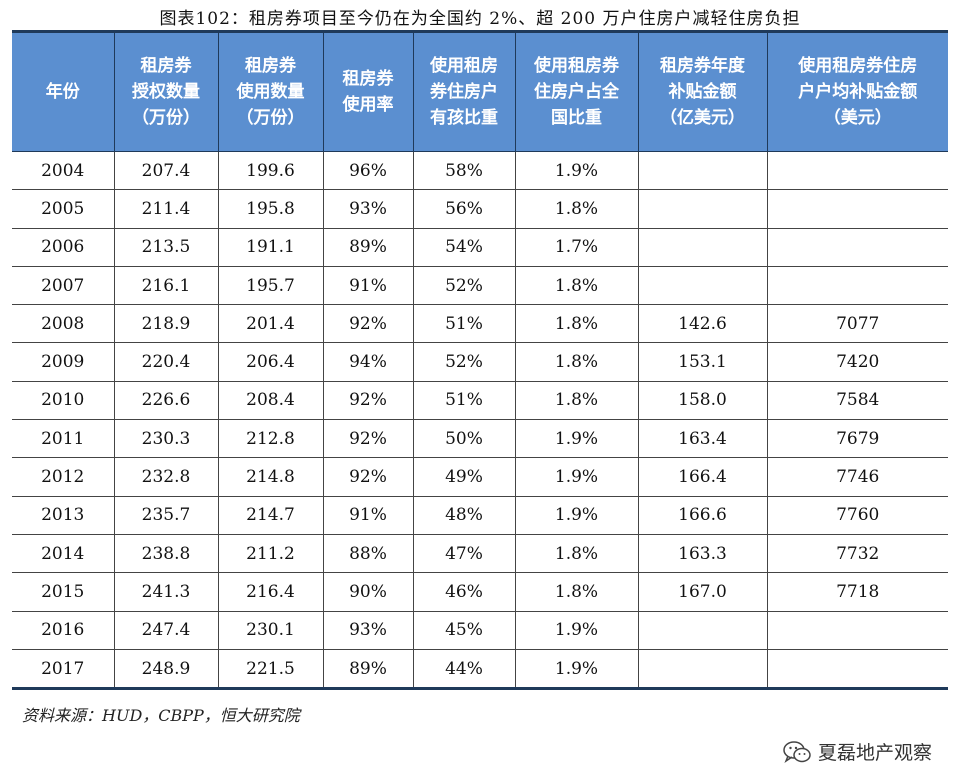 This screenshot has height=775, width=960. Describe the element at coordinates (270, 170) in the screenshot. I see `table-cell: 199.6` at that location.